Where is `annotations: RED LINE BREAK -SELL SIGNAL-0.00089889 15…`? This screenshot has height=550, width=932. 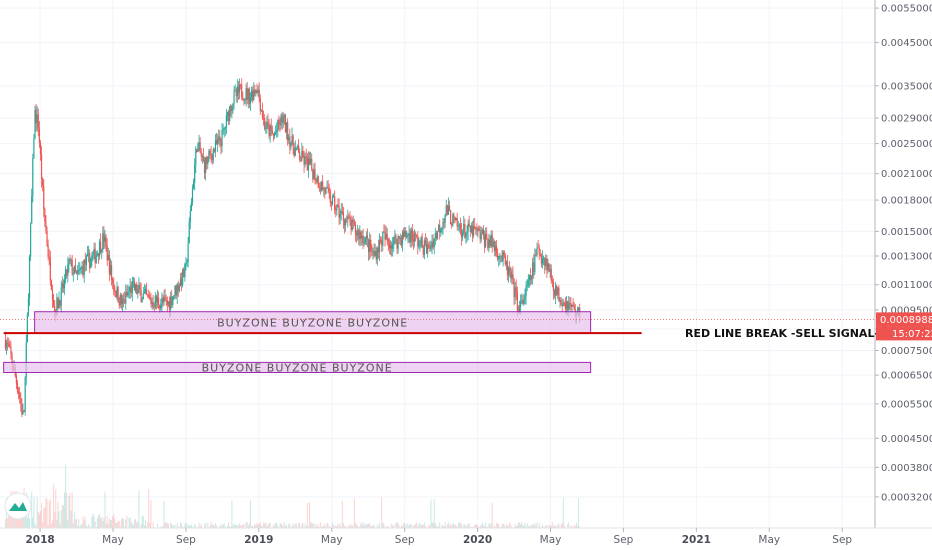
annotations: RED LINE BREAK -SELL SIGNAL-0.00089889 15… is located at coordinates (466, 326).